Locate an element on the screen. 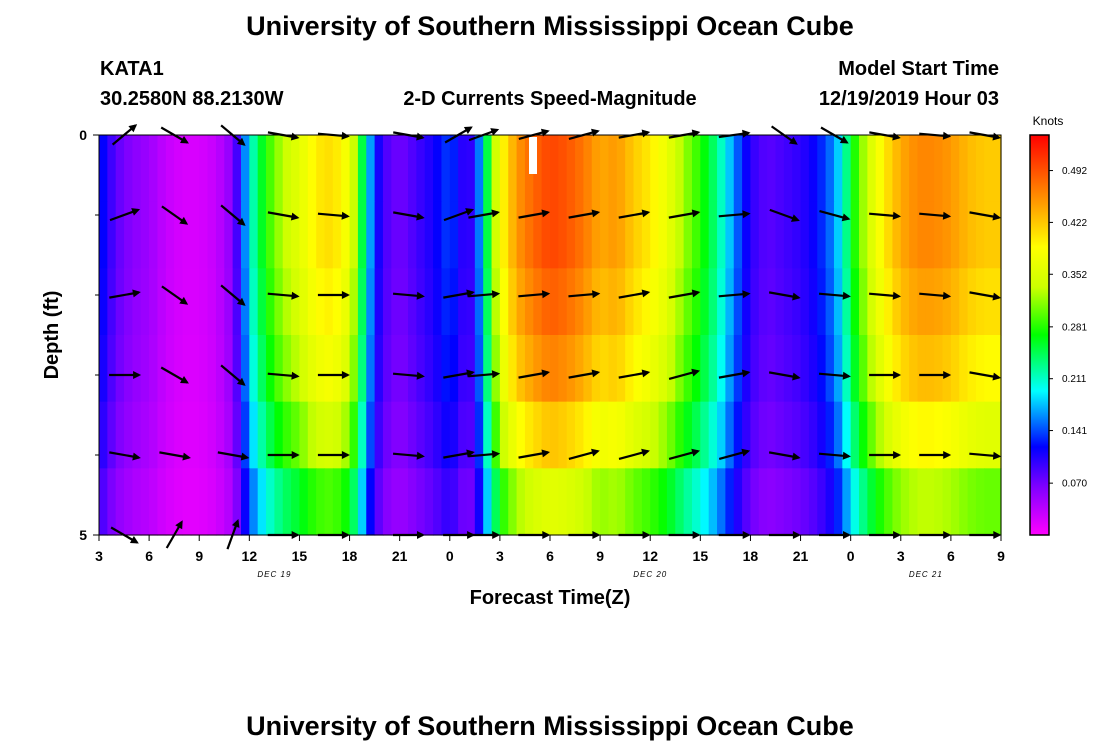 Image resolution: width=1100 pixels, height=750 pixels. x-tick-label: 12 is located at coordinates (650, 556).